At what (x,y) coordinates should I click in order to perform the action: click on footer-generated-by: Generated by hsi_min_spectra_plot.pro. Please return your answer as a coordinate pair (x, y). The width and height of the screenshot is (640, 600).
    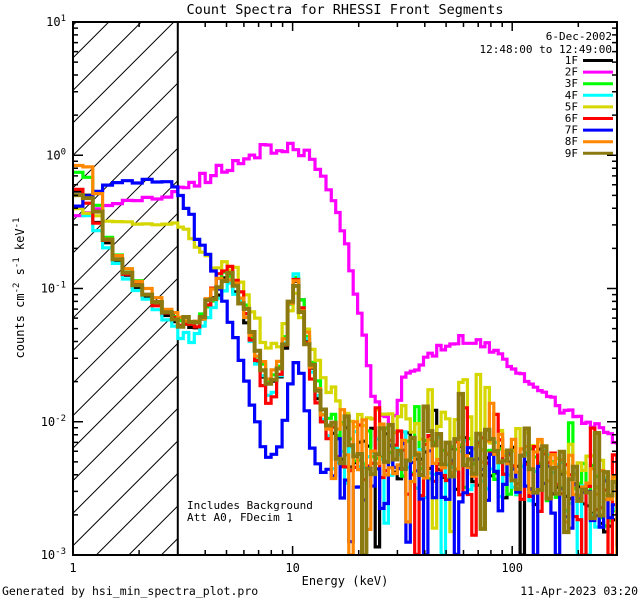
    Looking at the image, I should click on (130, 591).